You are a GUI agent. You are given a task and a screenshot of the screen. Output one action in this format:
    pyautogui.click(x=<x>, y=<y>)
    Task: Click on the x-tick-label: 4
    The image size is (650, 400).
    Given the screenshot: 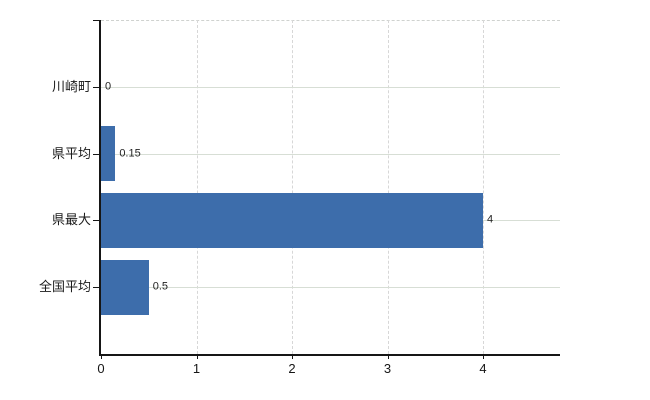 What is the action you would take?
    pyautogui.click(x=483, y=368)
    